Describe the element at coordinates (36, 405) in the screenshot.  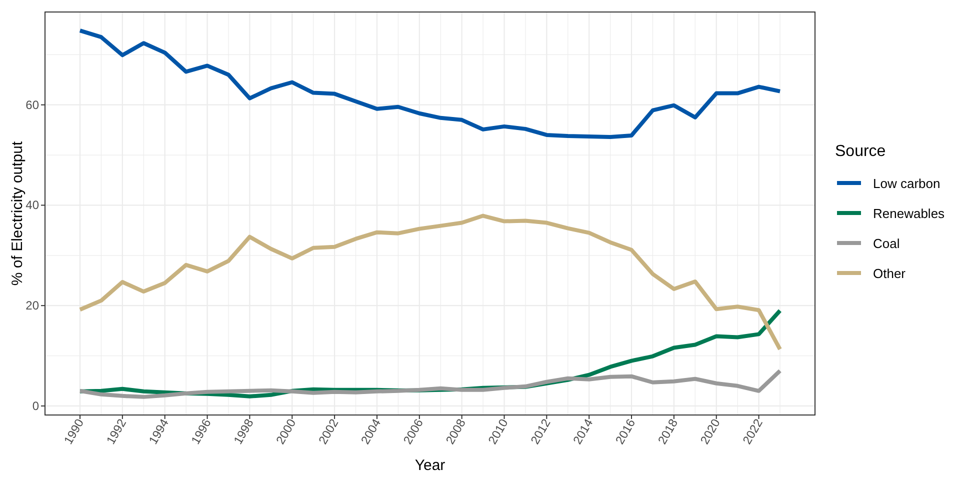
I see `y-tick-label: 0` at that location.